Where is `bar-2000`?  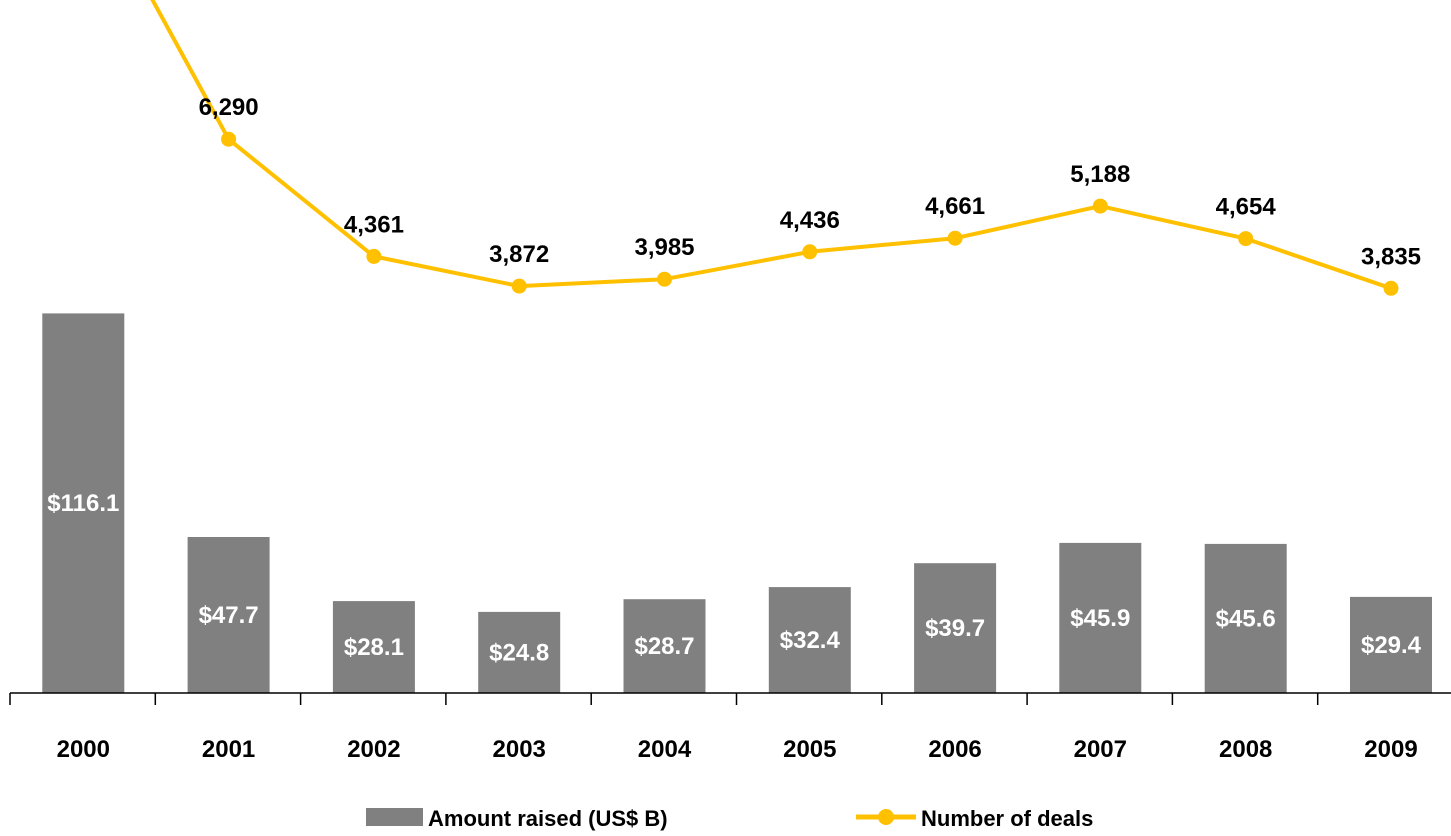 bar-2000 is located at coordinates (83, 503).